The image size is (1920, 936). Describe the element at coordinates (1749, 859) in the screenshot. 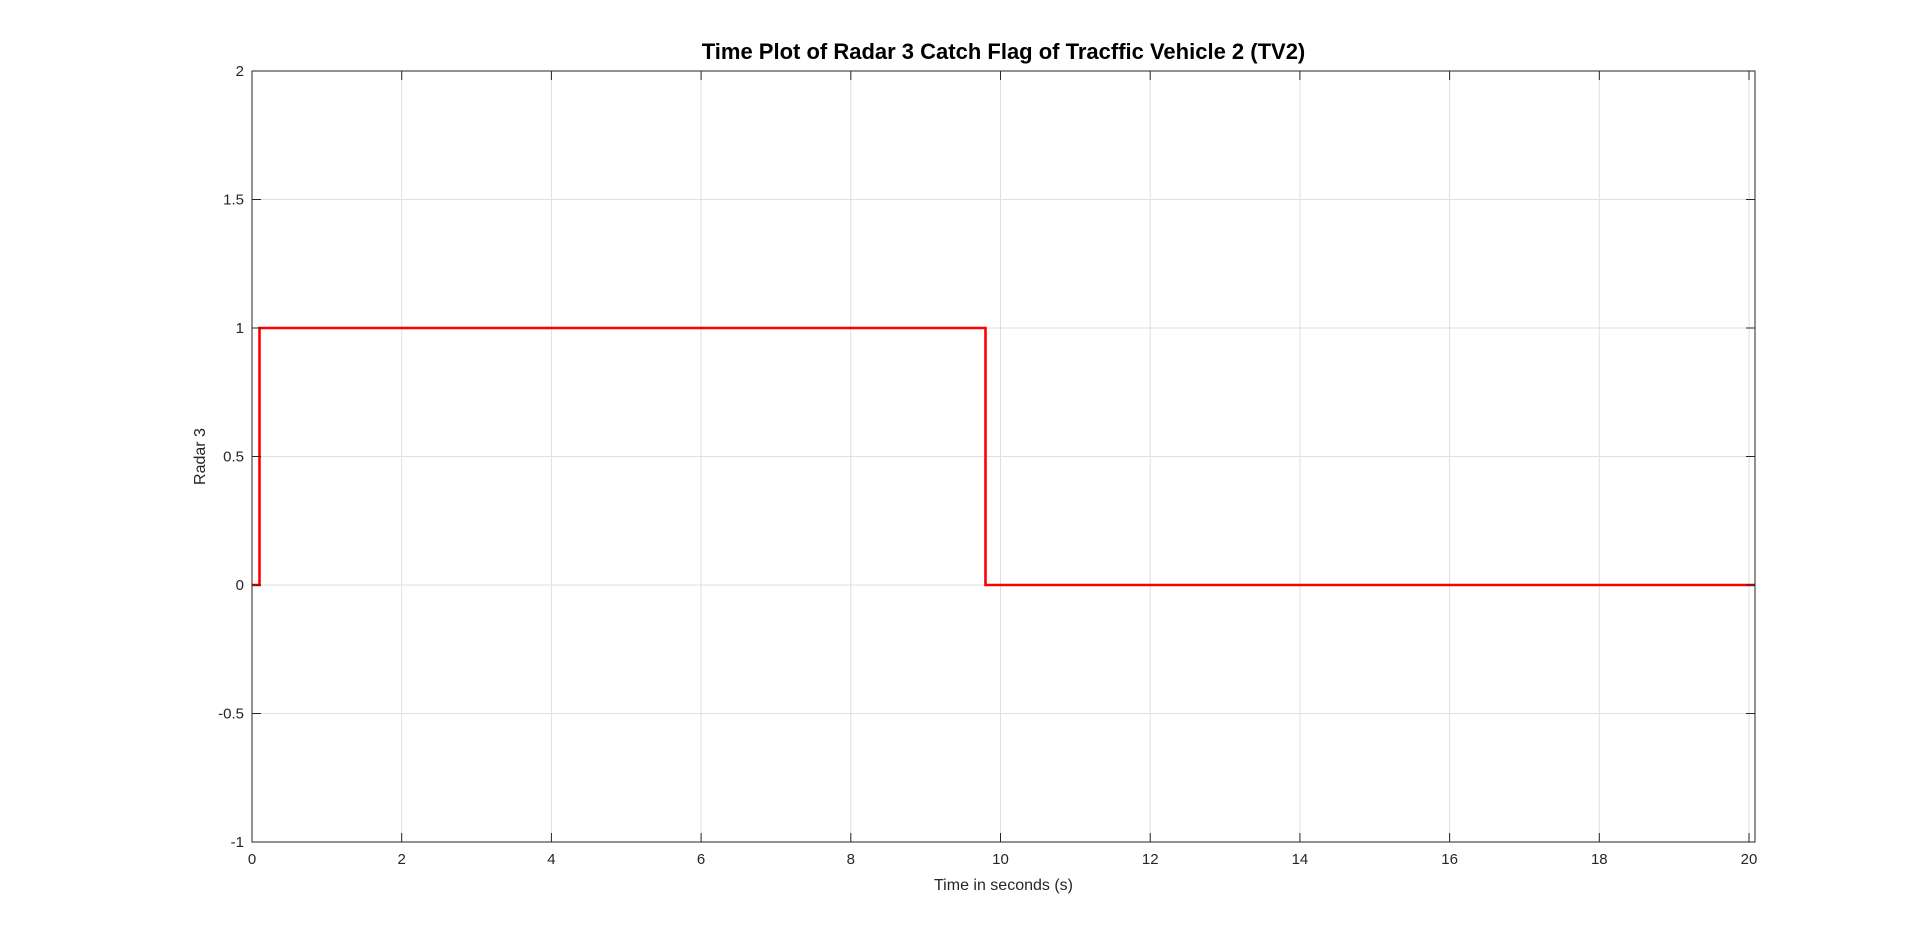

I see `x-tick-label: 20` at that location.